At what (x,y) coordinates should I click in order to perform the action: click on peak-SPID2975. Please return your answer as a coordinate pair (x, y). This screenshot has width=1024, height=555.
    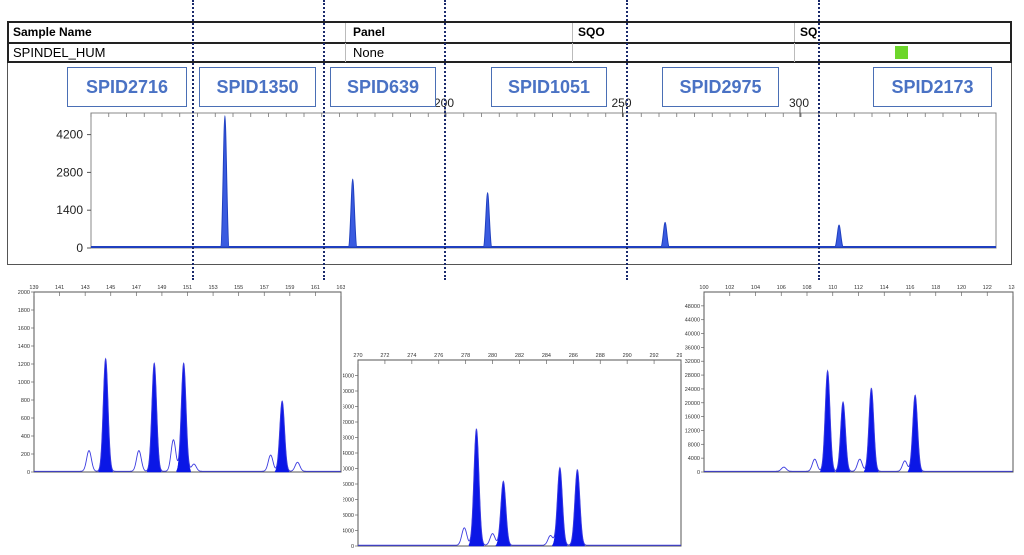
    Looking at the image, I should click on (839, 236).